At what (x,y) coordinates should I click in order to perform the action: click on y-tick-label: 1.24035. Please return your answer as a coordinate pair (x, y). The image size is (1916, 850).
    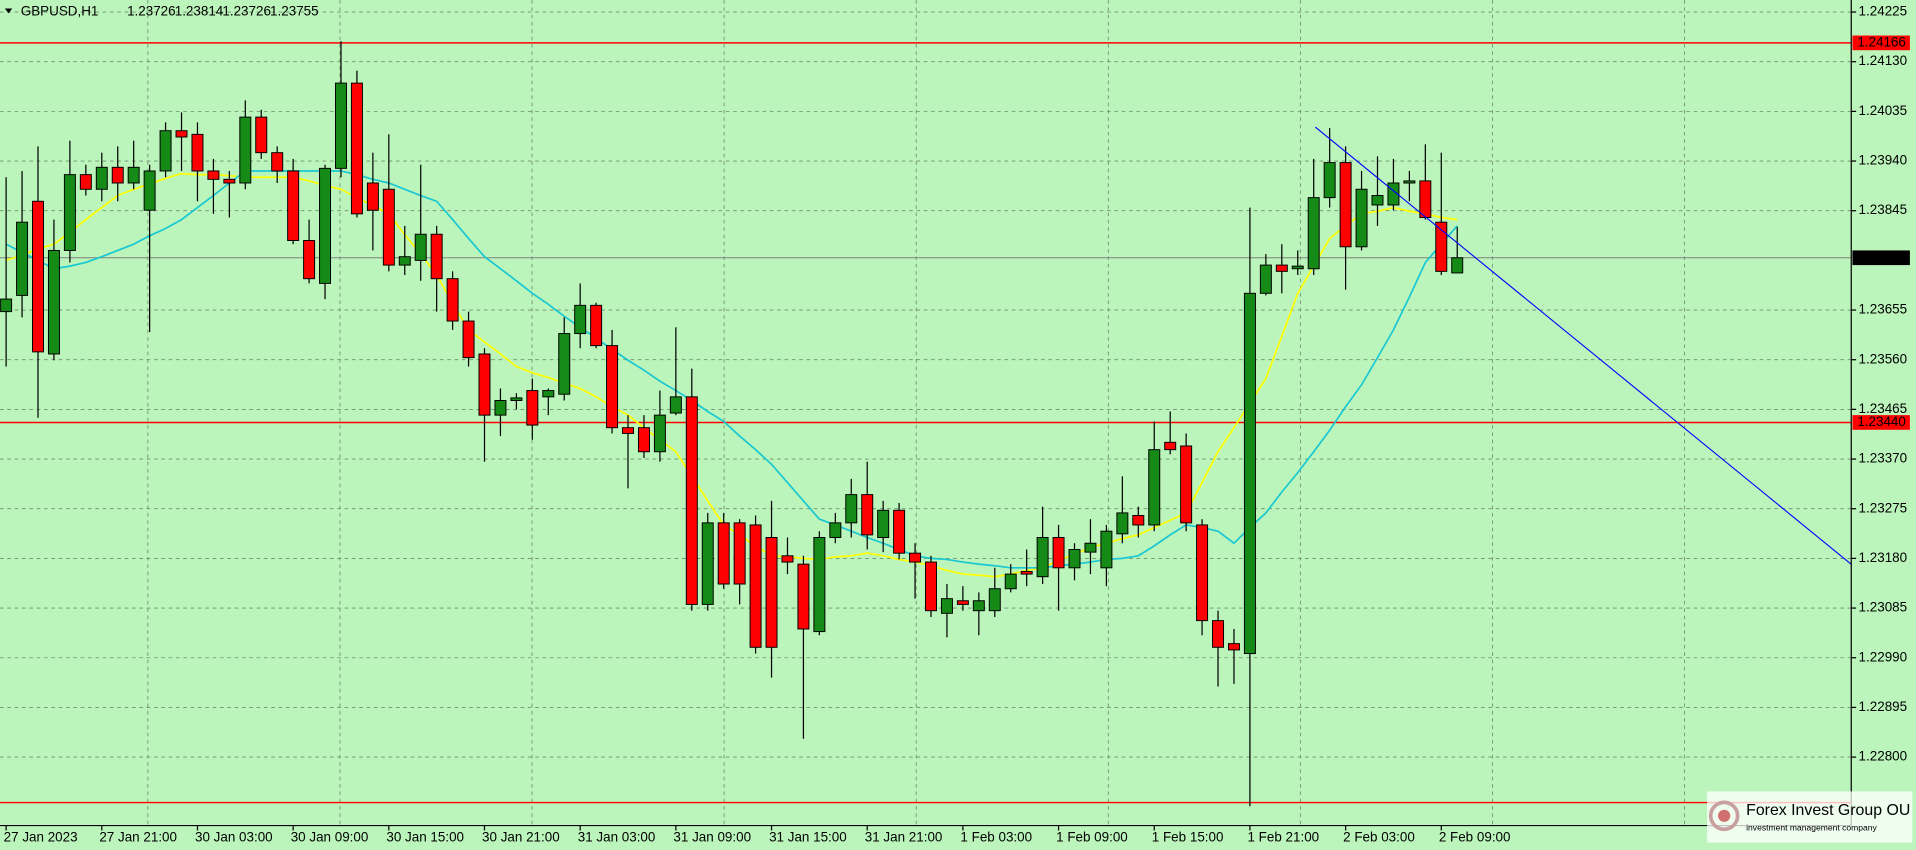
    Looking at the image, I should click on (1883, 110).